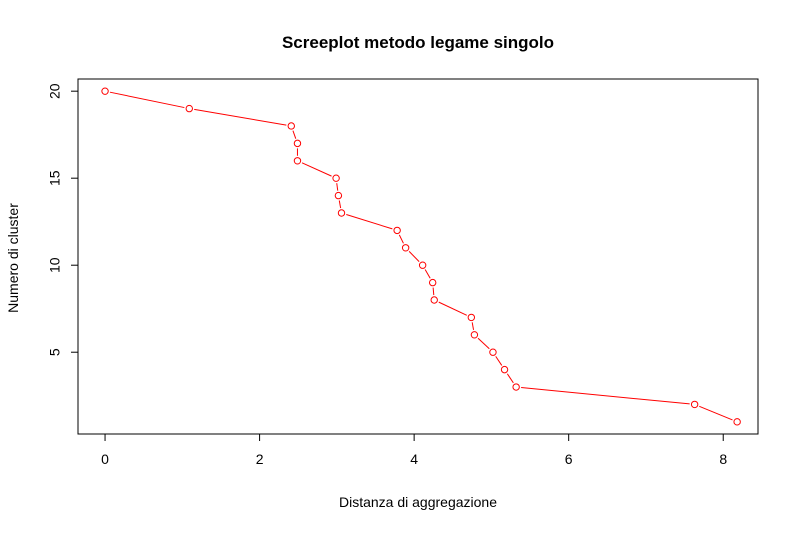  I want to click on x-tick-label: 2, so click(260, 459).